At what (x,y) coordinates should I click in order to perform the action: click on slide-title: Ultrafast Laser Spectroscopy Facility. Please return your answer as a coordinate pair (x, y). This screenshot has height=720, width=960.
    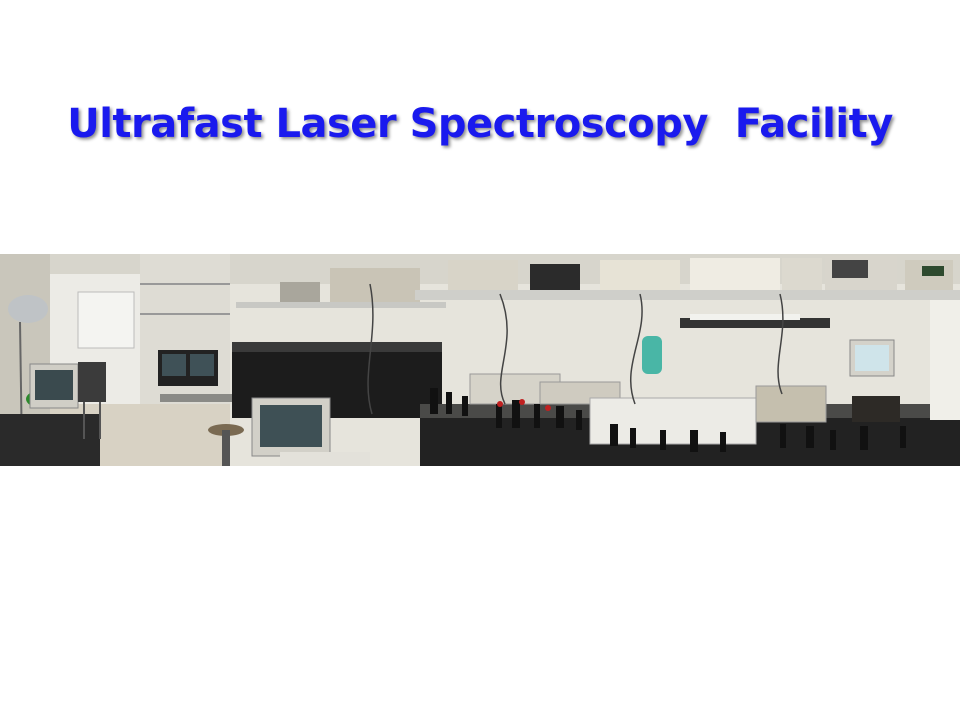
    Looking at the image, I should click on (480, 124).